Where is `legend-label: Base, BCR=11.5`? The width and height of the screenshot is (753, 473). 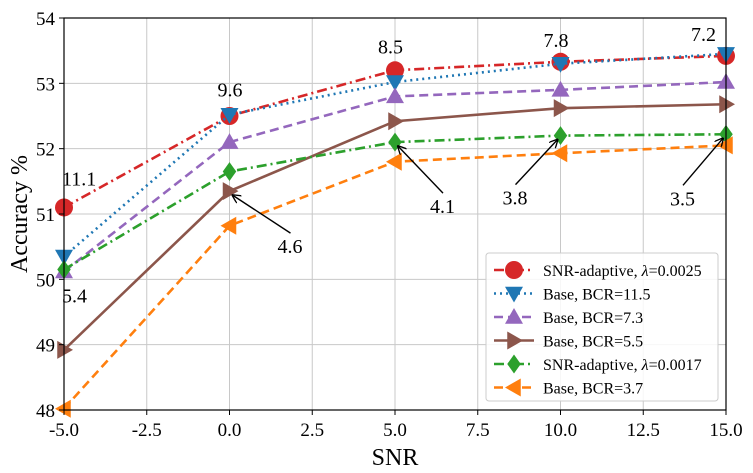 legend-label: Base, BCR=11.5 is located at coordinates (597, 295).